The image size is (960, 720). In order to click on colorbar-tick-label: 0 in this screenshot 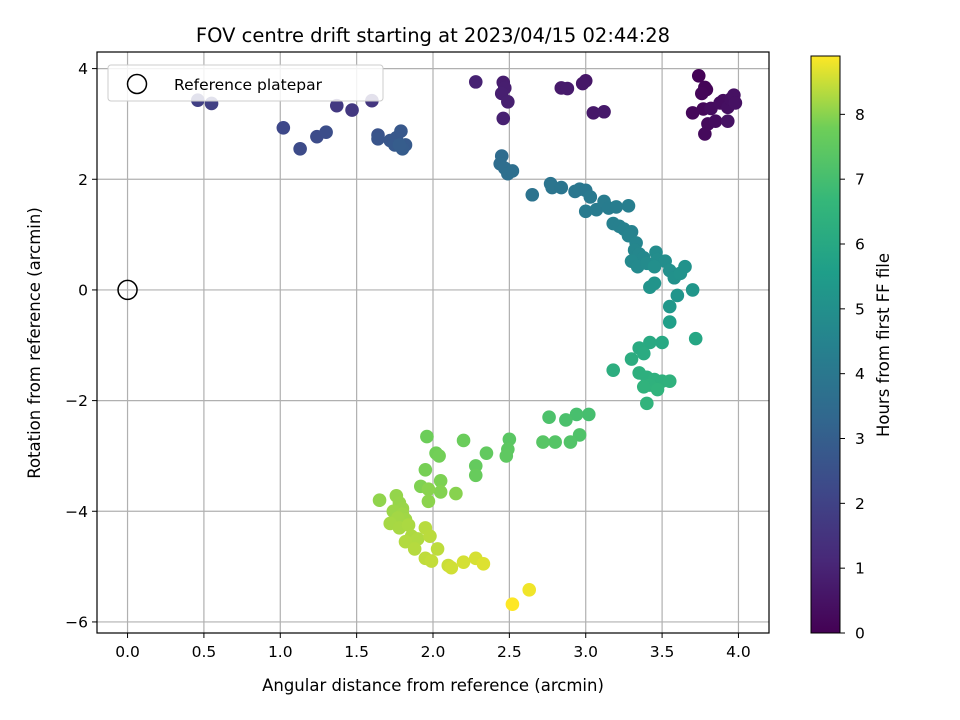, I will do `click(860, 634)`.